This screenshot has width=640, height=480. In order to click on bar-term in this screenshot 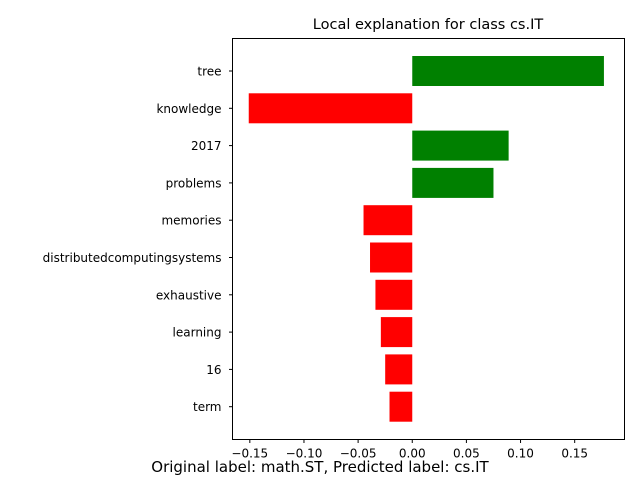, I will do `click(401, 406)`.